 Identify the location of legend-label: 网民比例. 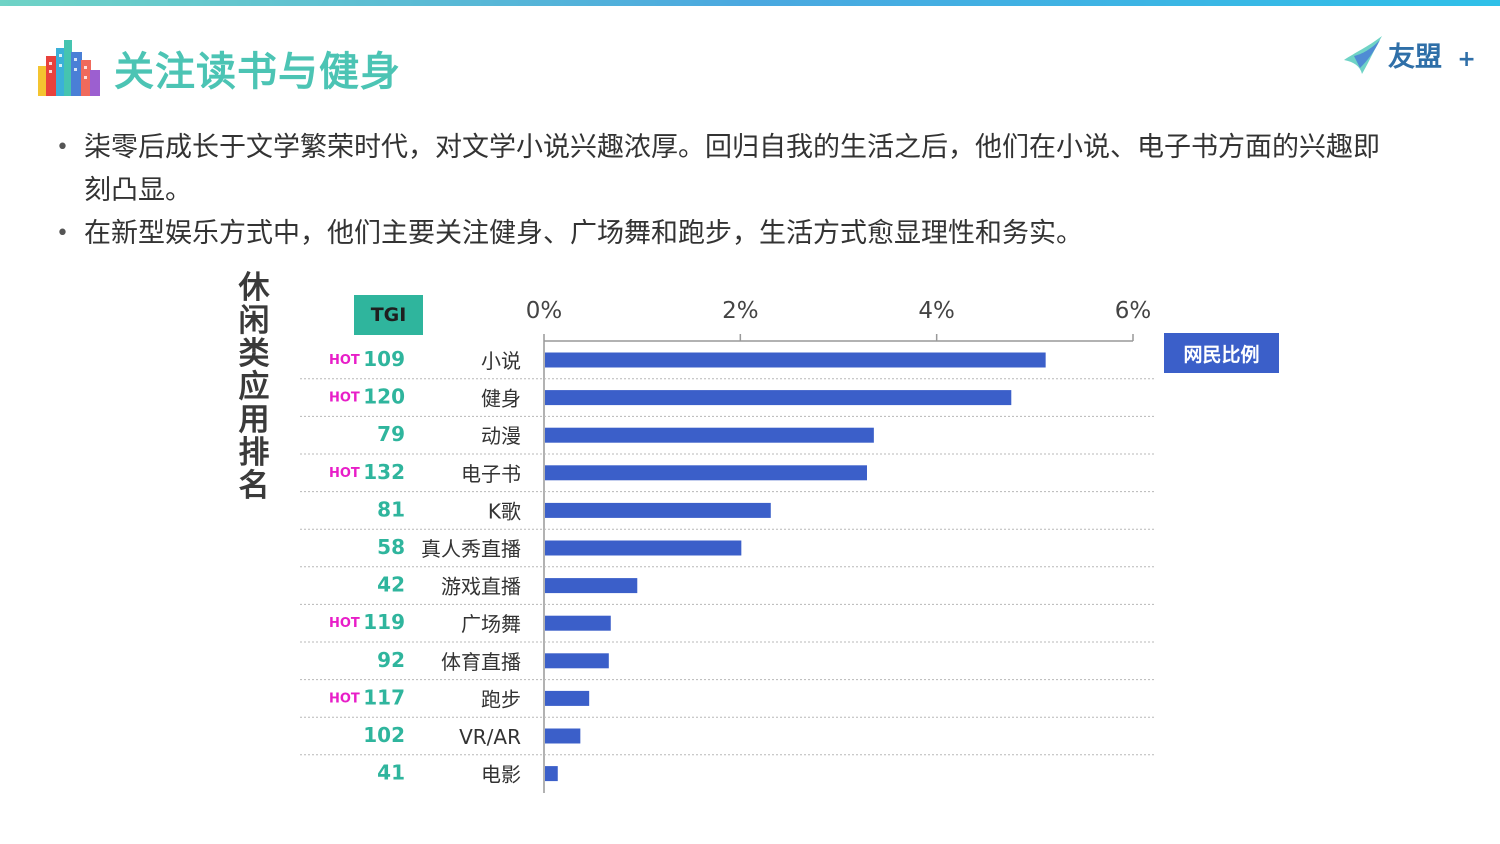
(1221, 353).